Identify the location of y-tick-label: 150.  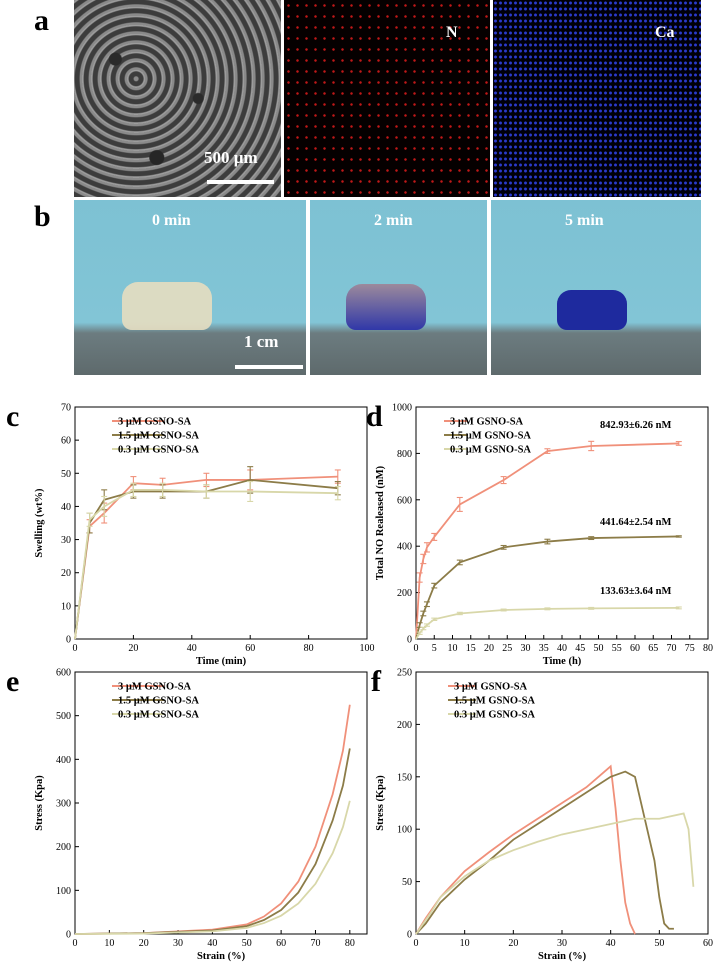
(404, 777).